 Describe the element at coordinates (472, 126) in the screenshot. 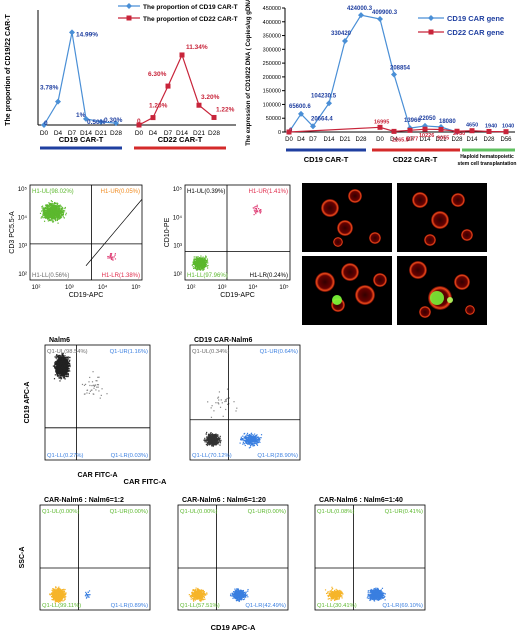

I see `data-label-cd22-gene-7: 4650` at that location.